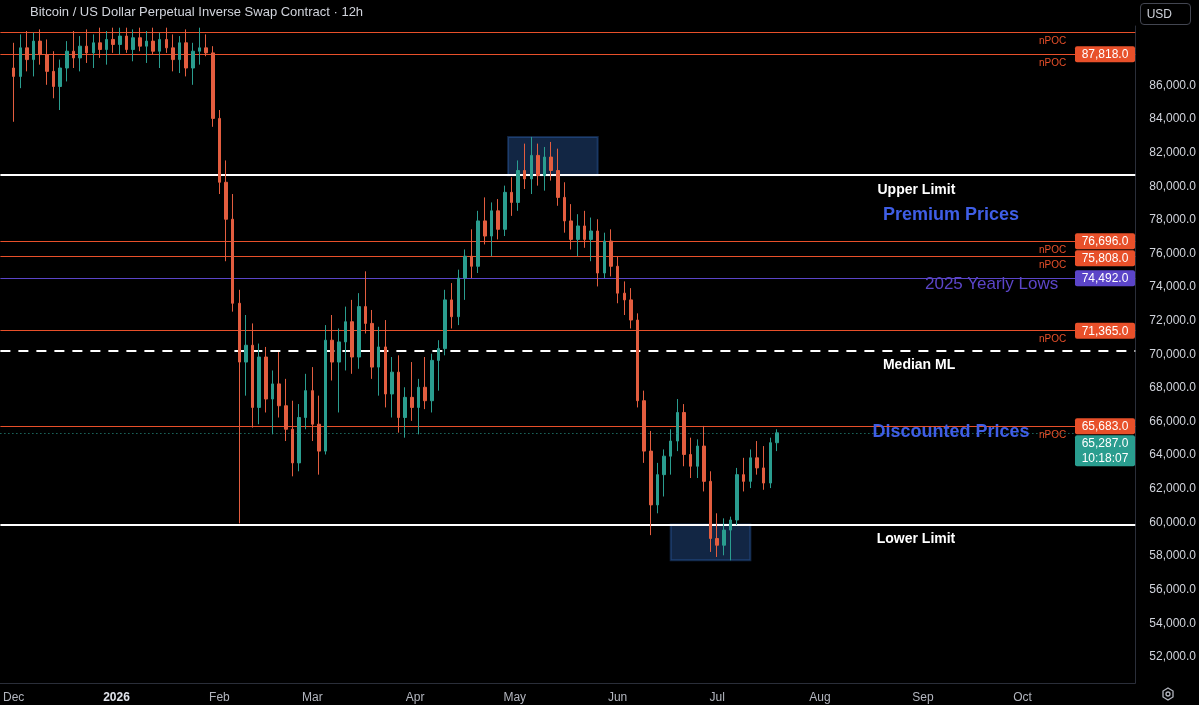 The width and height of the screenshot is (1199, 705). What do you see at coordinates (916, 189) in the screenshot?
I see `ref-line-label: Upper Limit` at bounding box center [916, 189].